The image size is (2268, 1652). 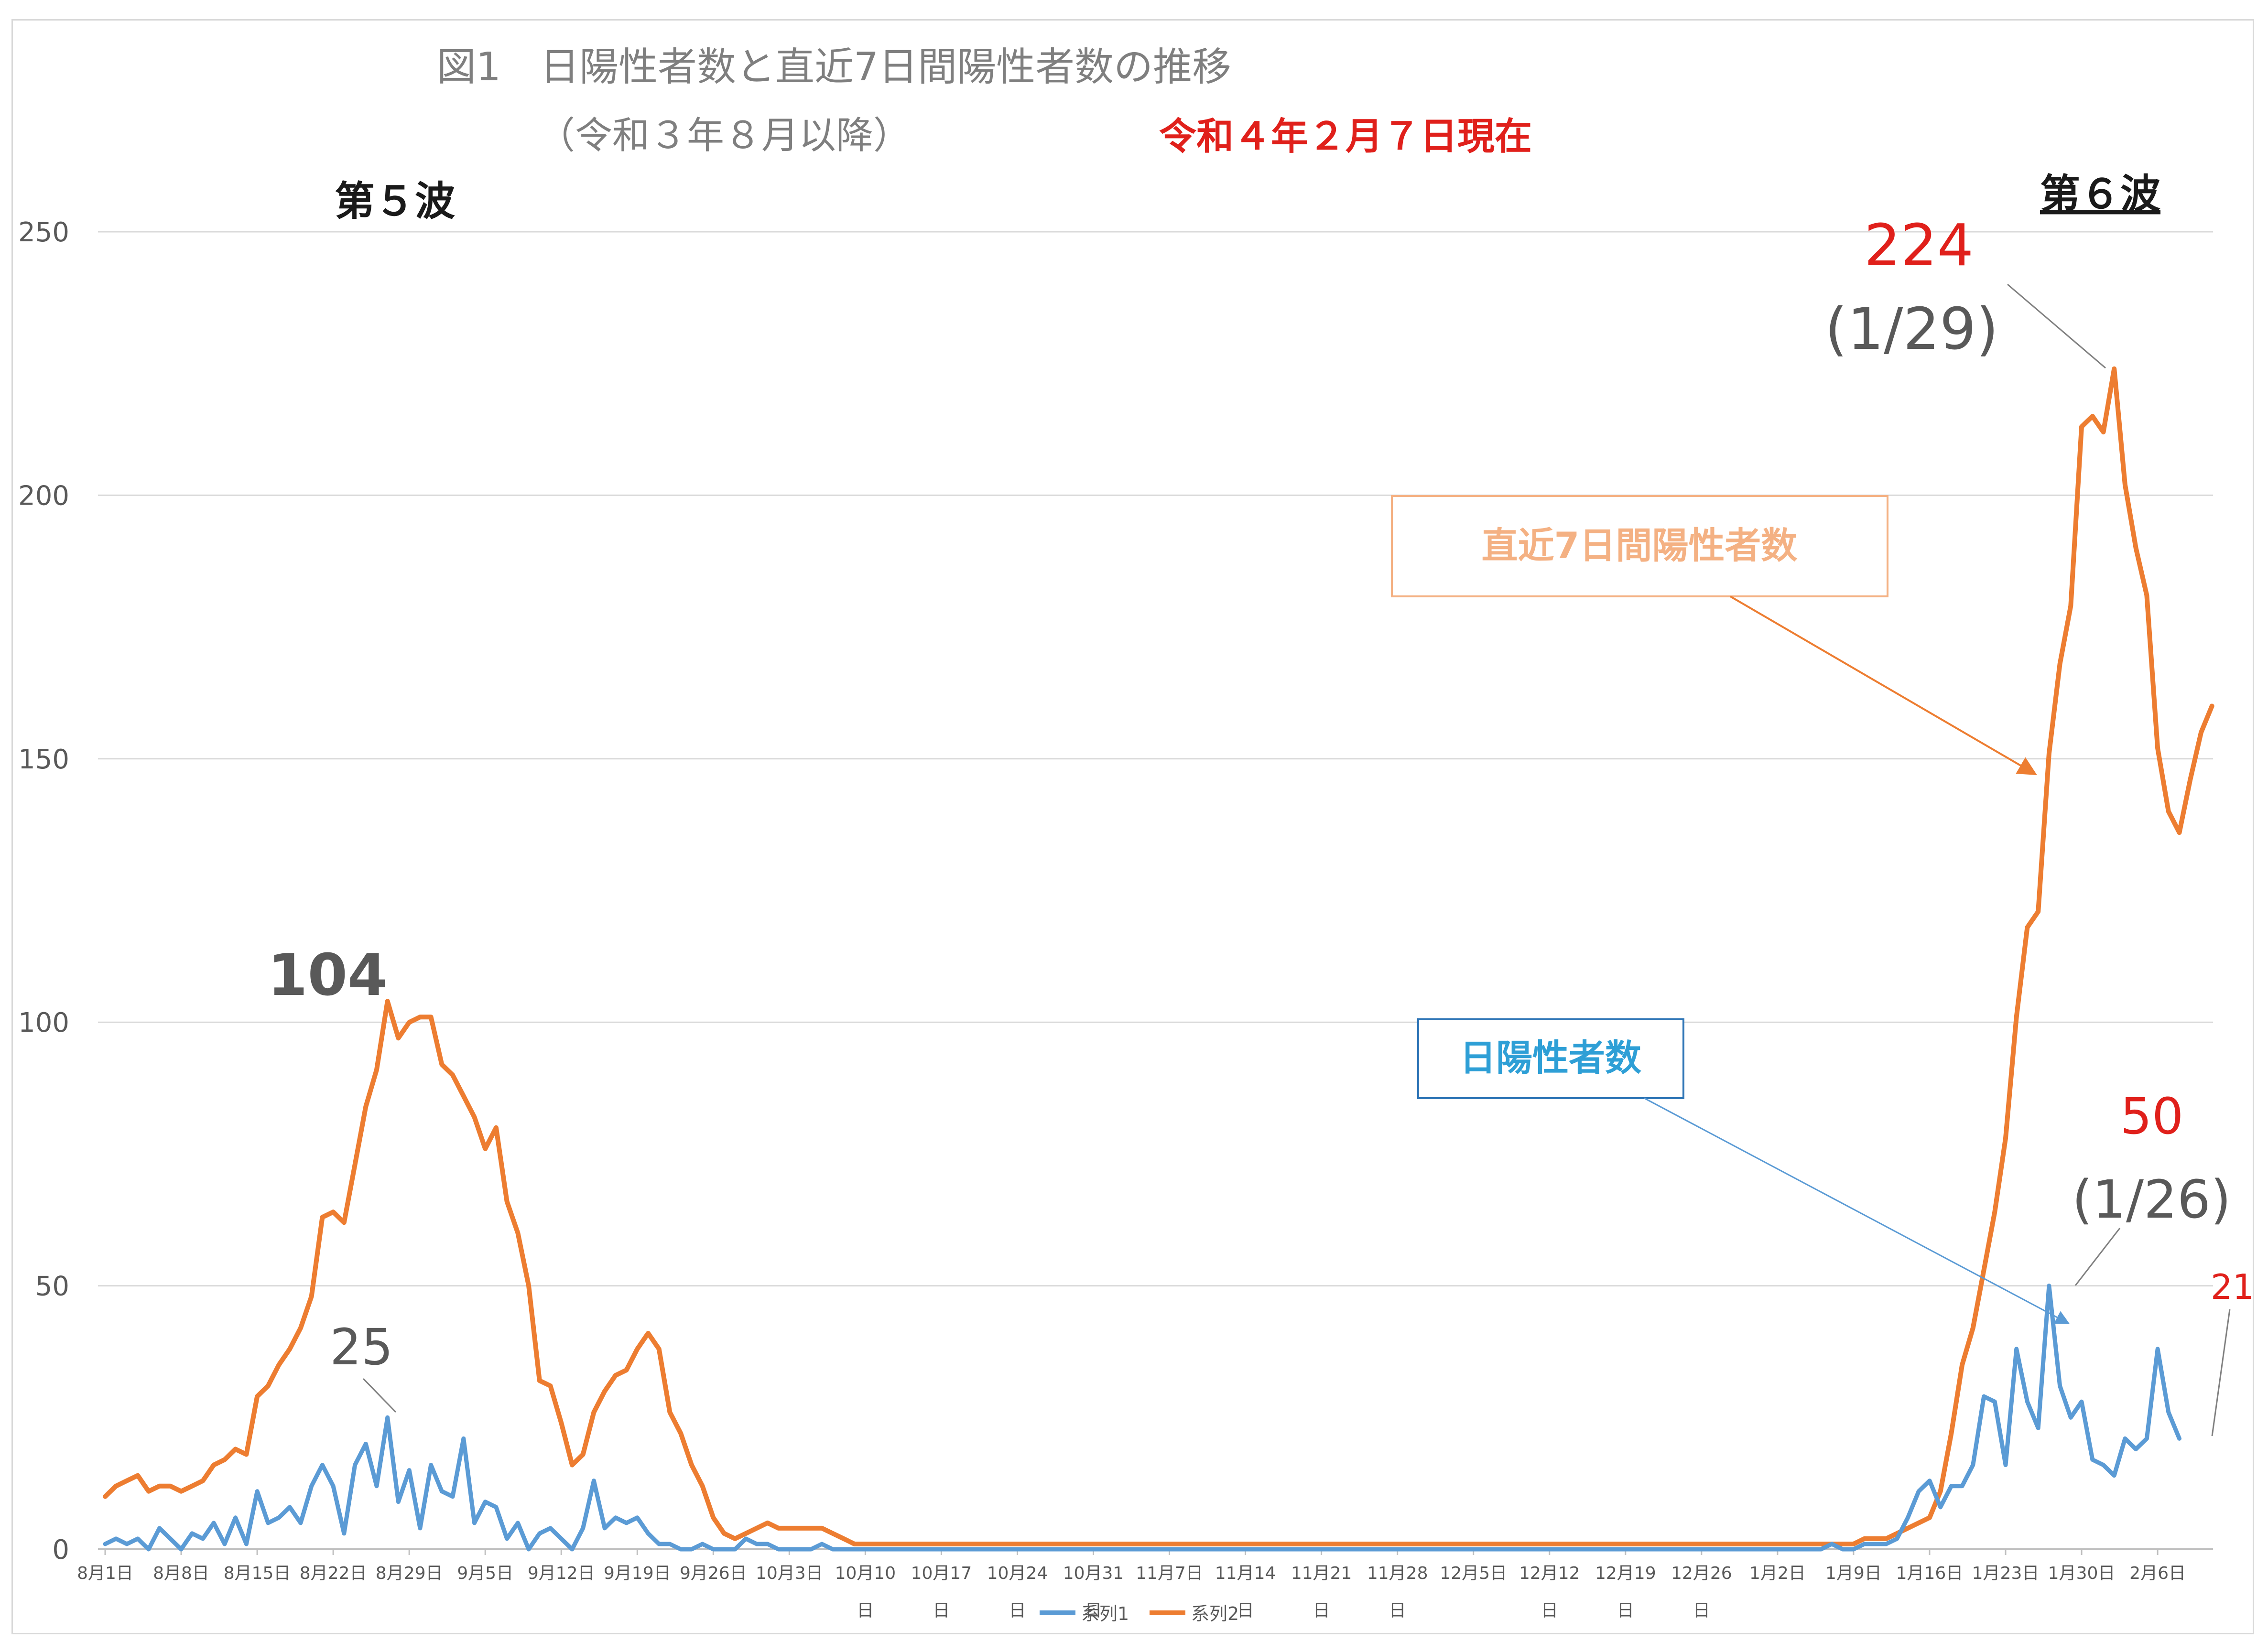 I want to click on weekly-callout-arrow, so click(x=1883, y=686).